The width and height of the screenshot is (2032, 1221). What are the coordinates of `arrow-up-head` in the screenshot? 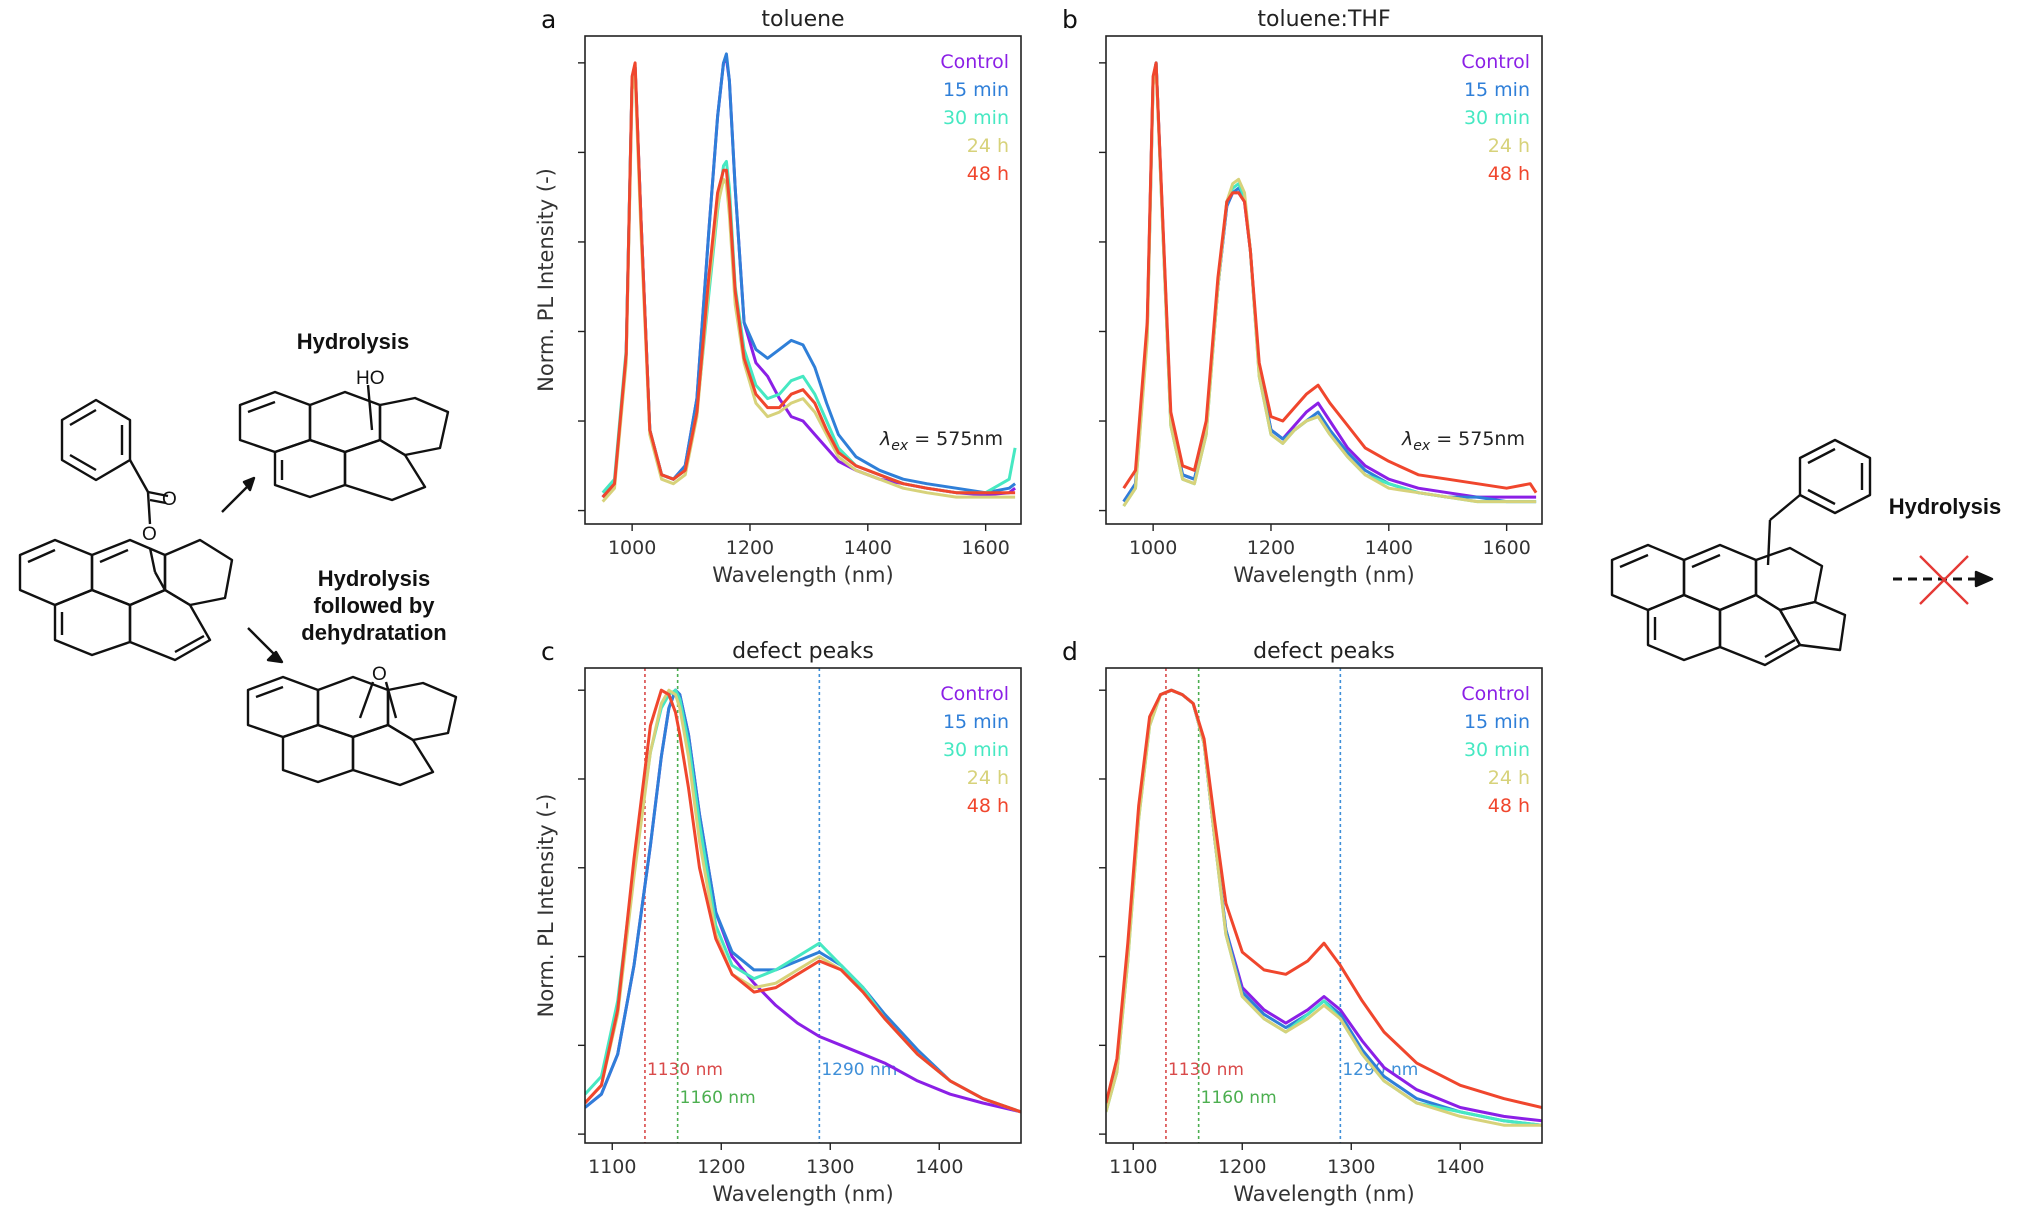 It's located at (249, 484).